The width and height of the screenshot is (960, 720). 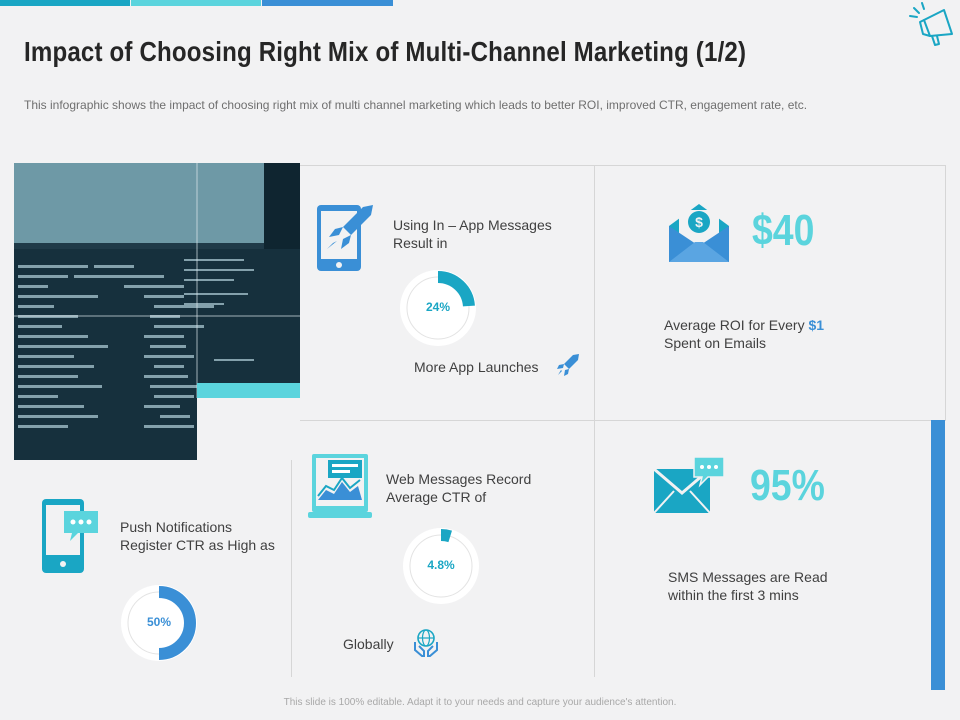 What do you see at coordinates (933, 24) in the screenshot?
I see `megaphone-icon` at bounding box center [933, 24].